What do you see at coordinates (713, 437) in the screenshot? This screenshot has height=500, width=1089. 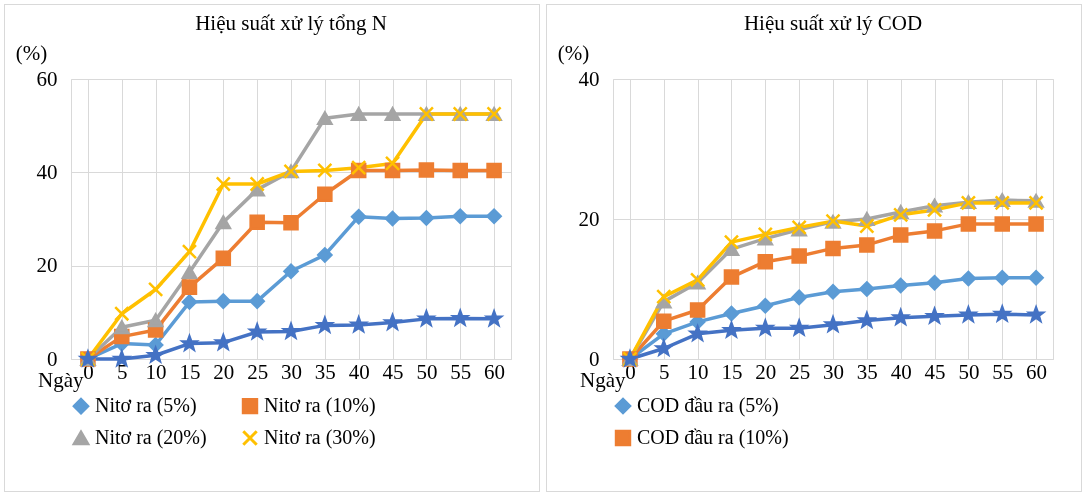 I see `legend-label: COD đầu ra (10%)` at bounding box center [713, 437].